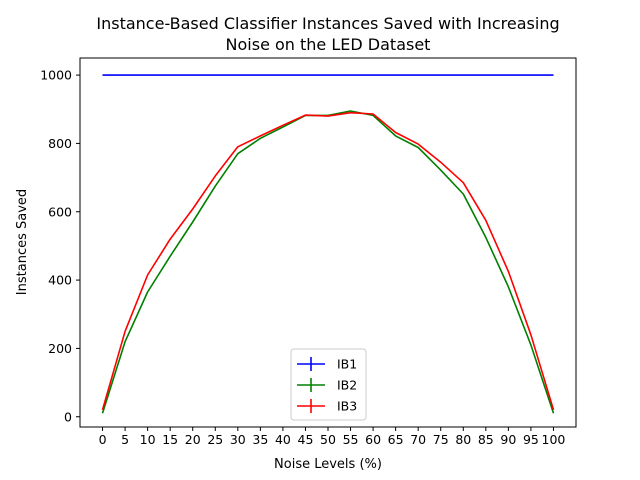 This screenshot has height=480, width=640. Describe the element at coordinates (486, 439) in the screenshot. I see `x-tick-label: 85` at that location.